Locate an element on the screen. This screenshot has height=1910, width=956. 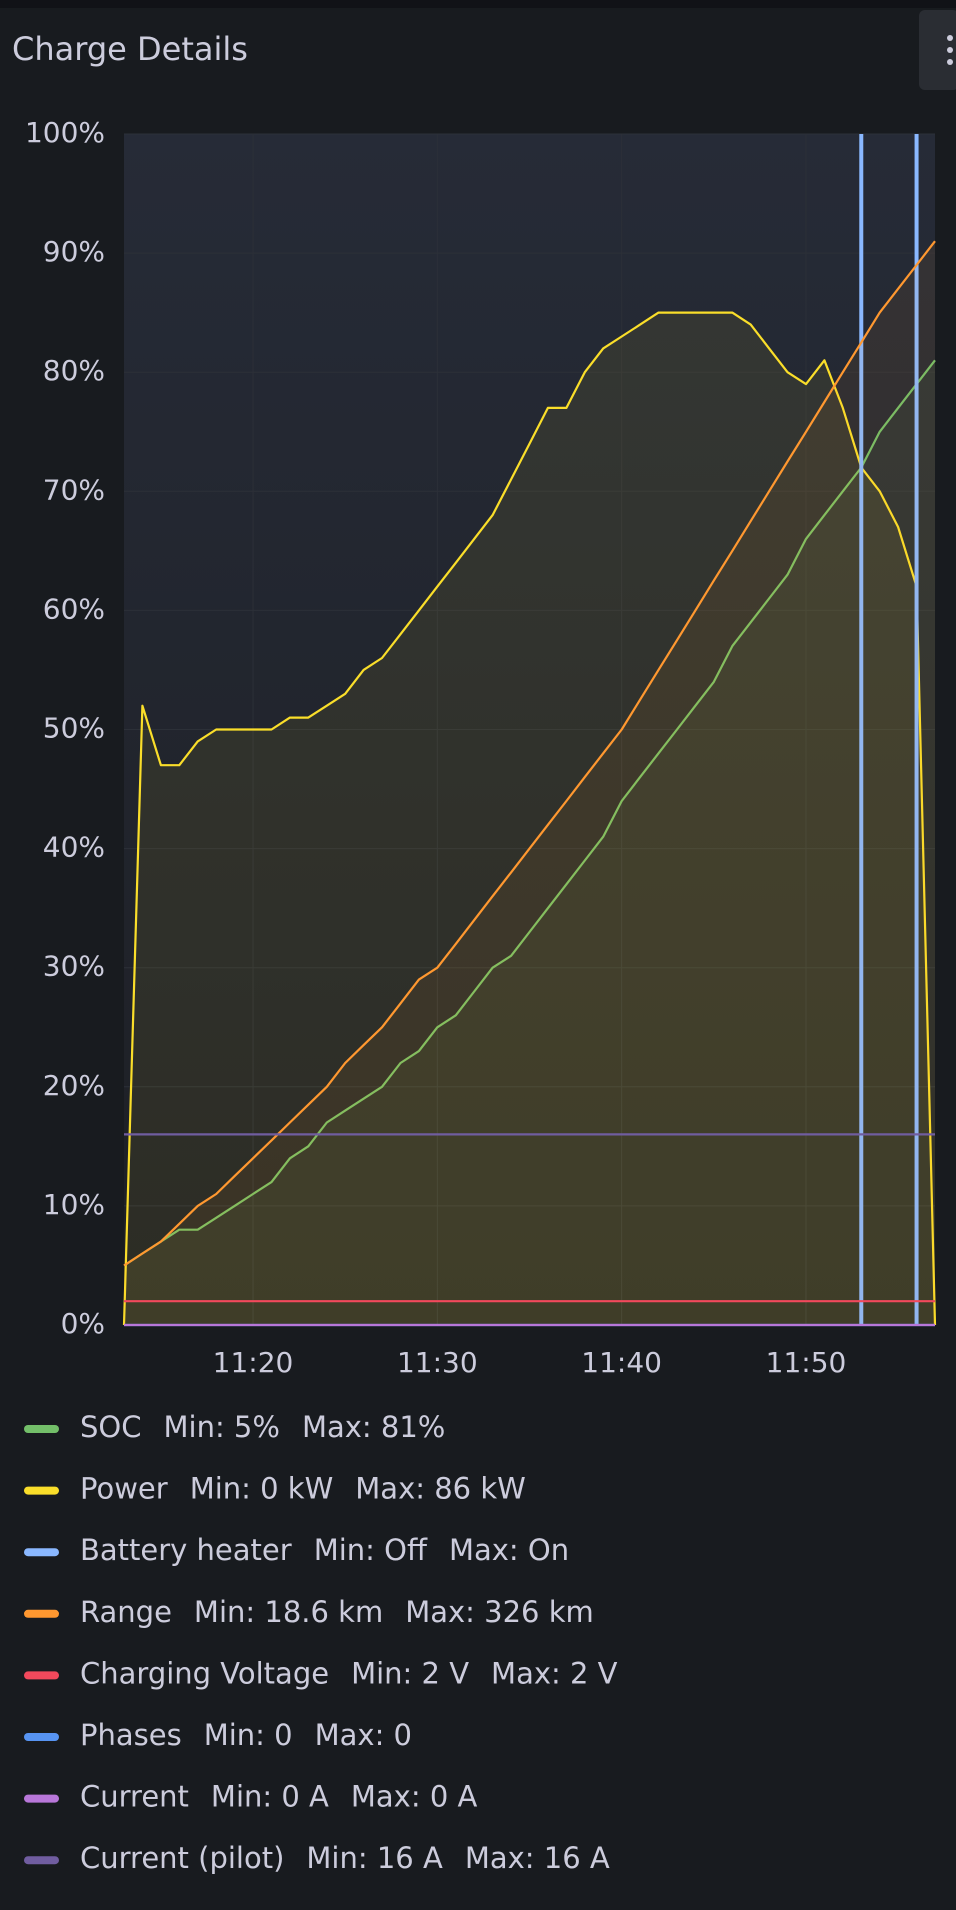
legend-stat: Max: 326 km is located at coordinates (499, 1612).